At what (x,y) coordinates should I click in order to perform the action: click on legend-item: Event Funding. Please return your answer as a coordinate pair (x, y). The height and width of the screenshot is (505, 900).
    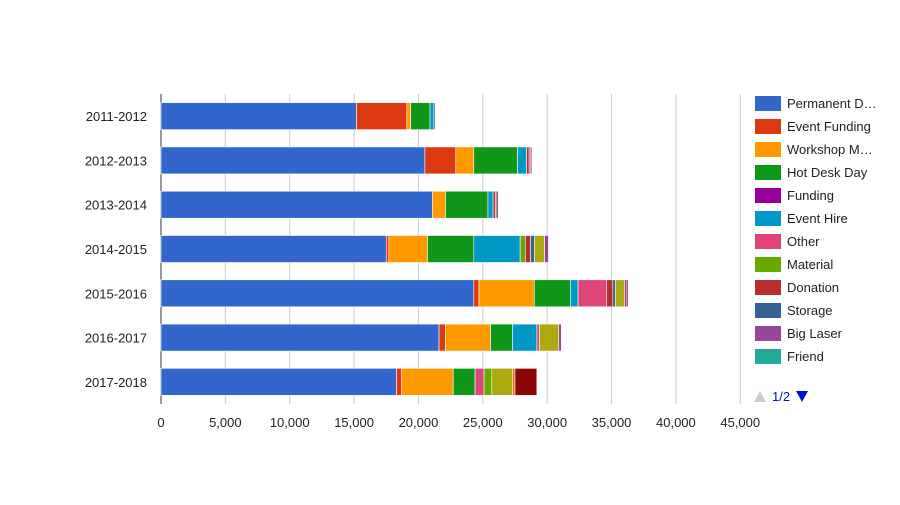
    Looking at the image, I should click on (825, 126).